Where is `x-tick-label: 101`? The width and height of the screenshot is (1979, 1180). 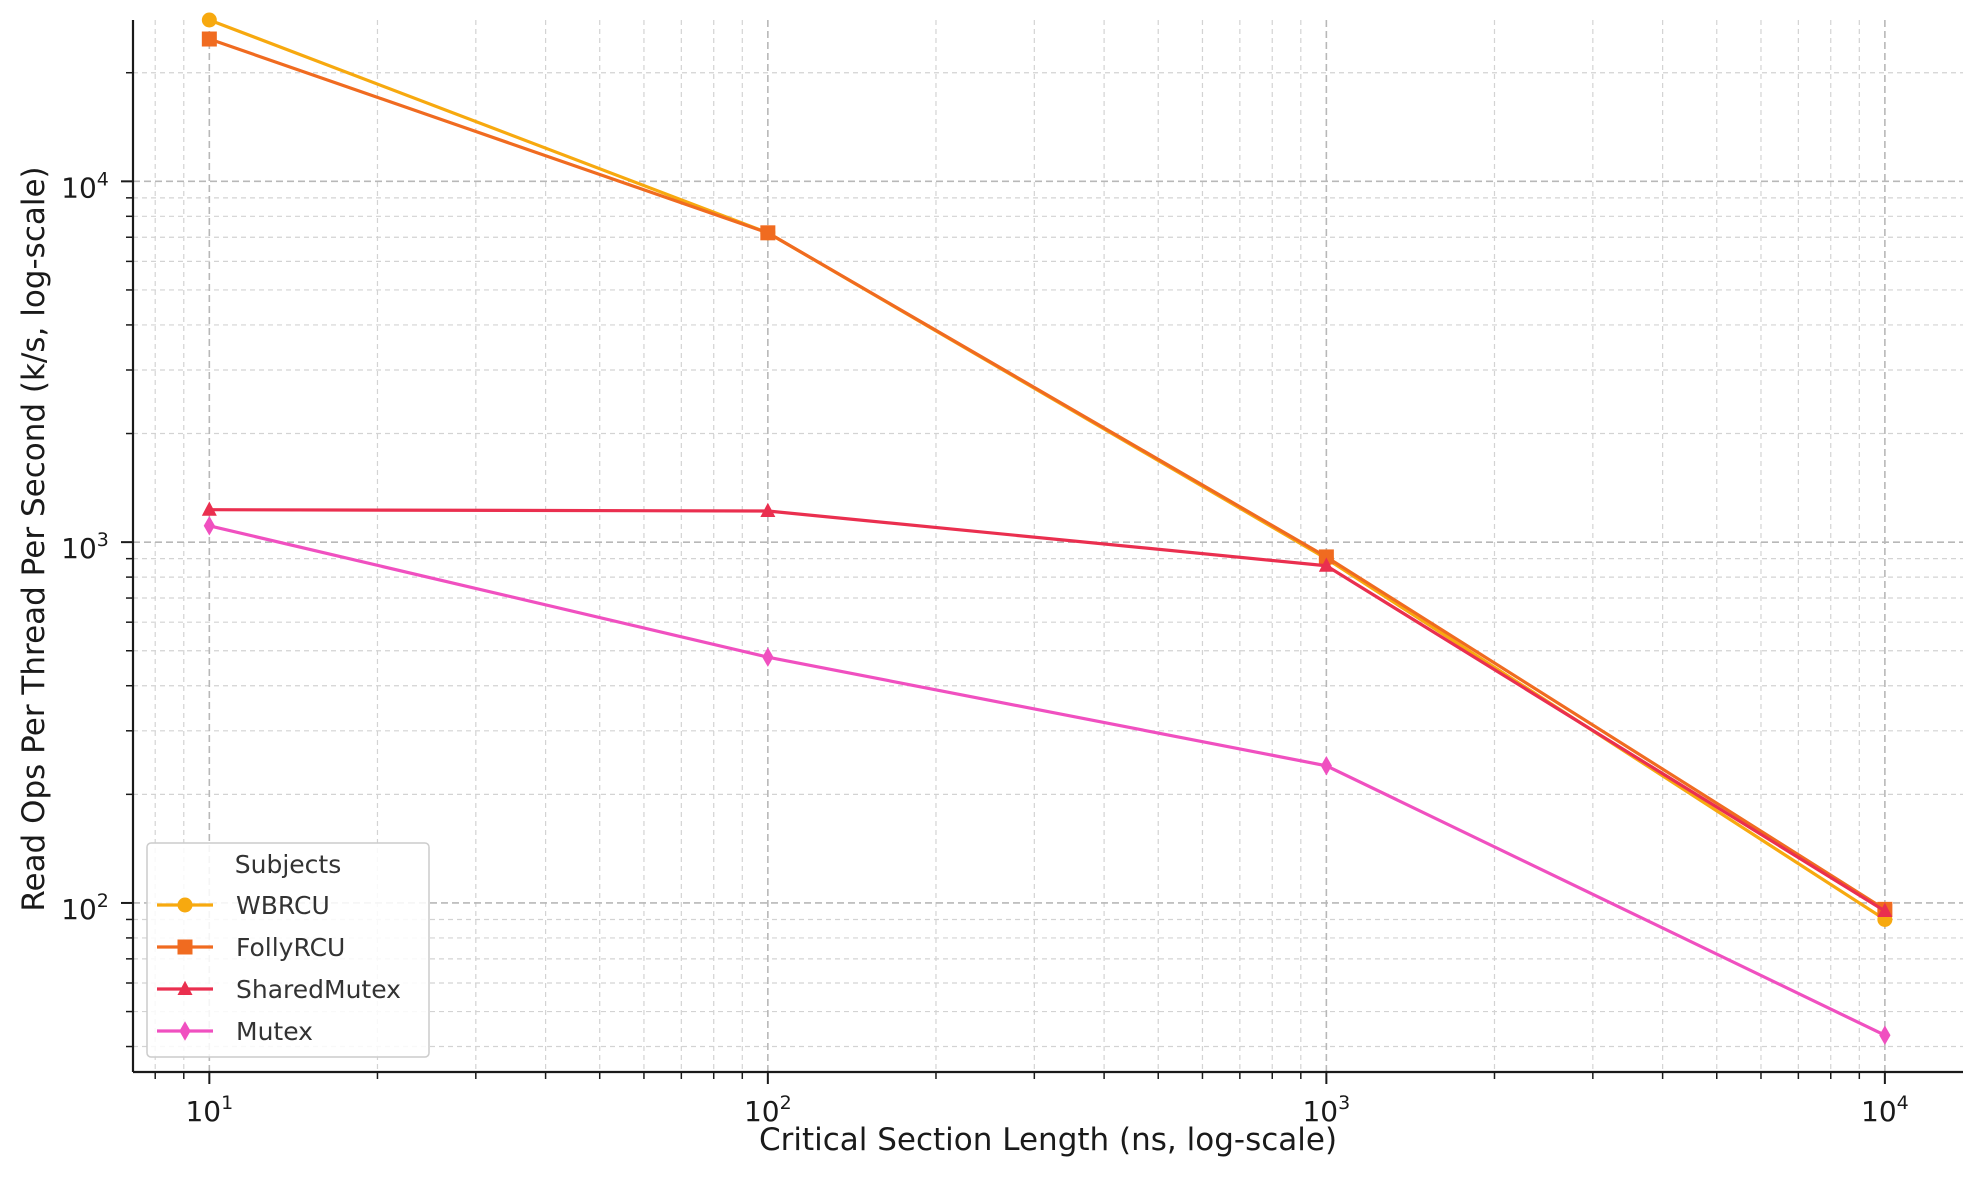
x-tick-label: 101 is located at coordinates (209, 1110).